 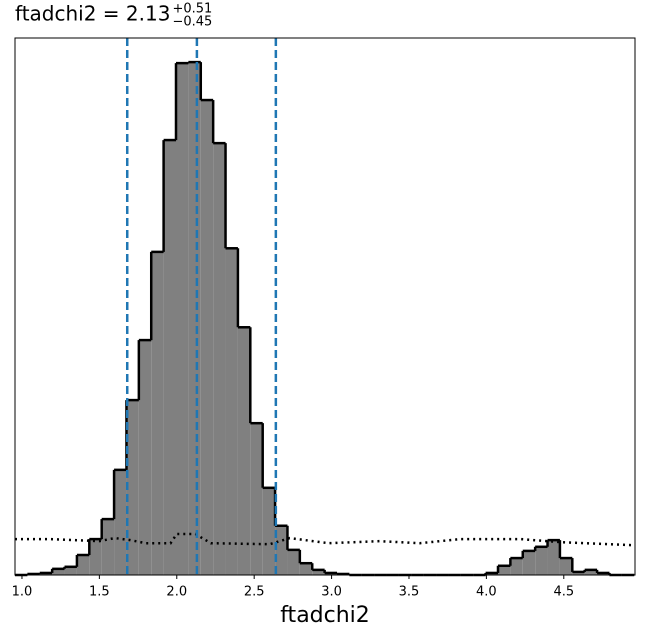 I want to click on x-tick-label: 3.0, so click(x=331, y=592).